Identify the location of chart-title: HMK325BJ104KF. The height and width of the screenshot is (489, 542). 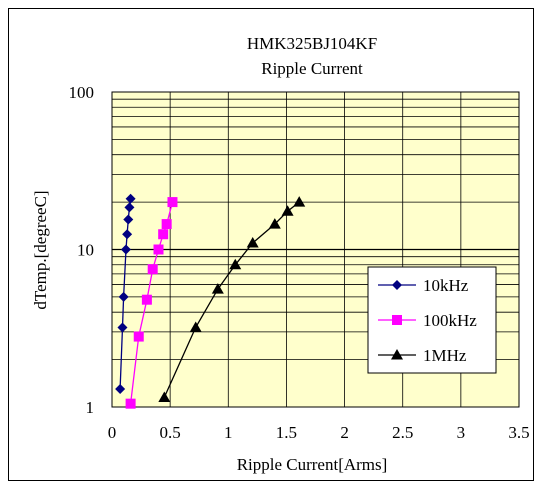
(312, 43).